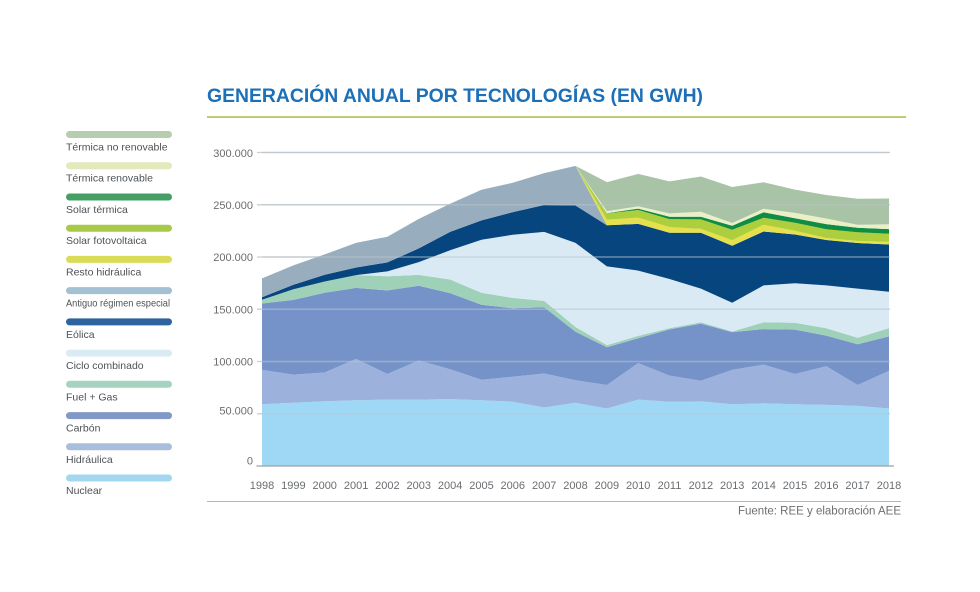 This screenshot has width=980, height=592. What do you see at coordinates (117, 148) in the screenshot?
I see `svg-text: Térmica no renovable` at bounding box center [117, 148].